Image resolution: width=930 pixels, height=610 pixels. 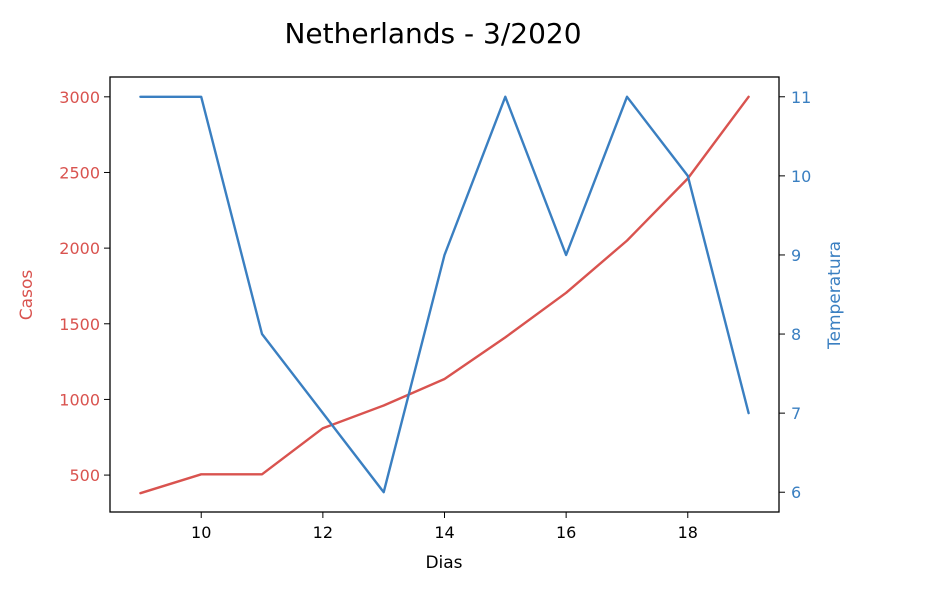 What do you see at coordinates (796, 413) in the screenshot?
I see `y-right-tick-label: 7` at bounding box center [796, 413].